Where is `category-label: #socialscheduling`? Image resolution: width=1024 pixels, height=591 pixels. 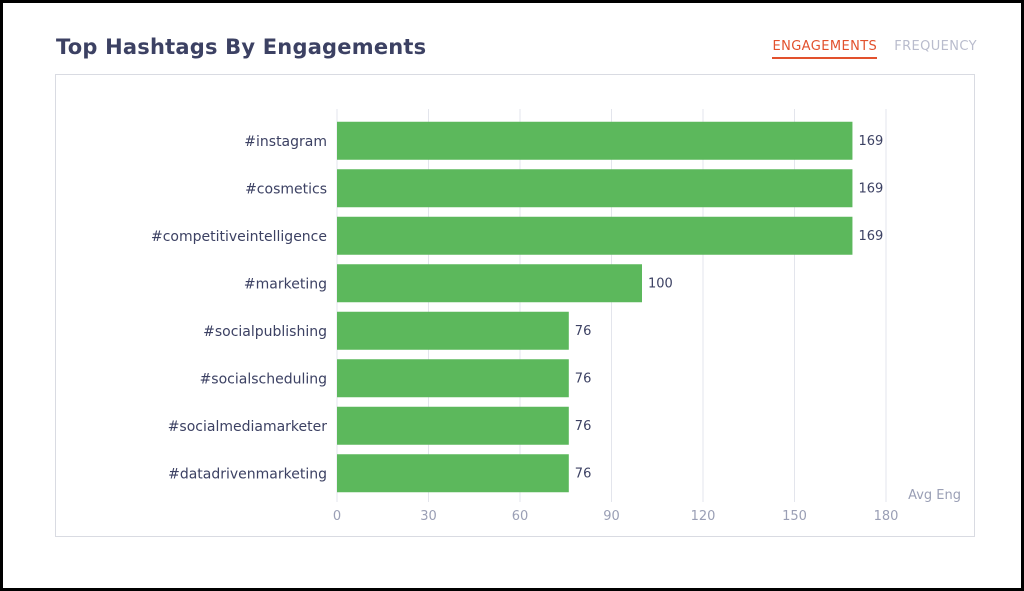
category-label: #socialscheduling is located at coordinates (263, 379).